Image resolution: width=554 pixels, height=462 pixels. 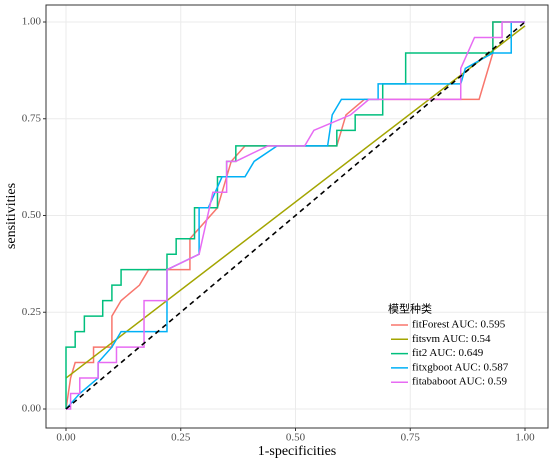 What do you see at coordinates (32, 22) in the screenshot?
I see `y-tick-label: 1.00` at bounding box center [32, 22].